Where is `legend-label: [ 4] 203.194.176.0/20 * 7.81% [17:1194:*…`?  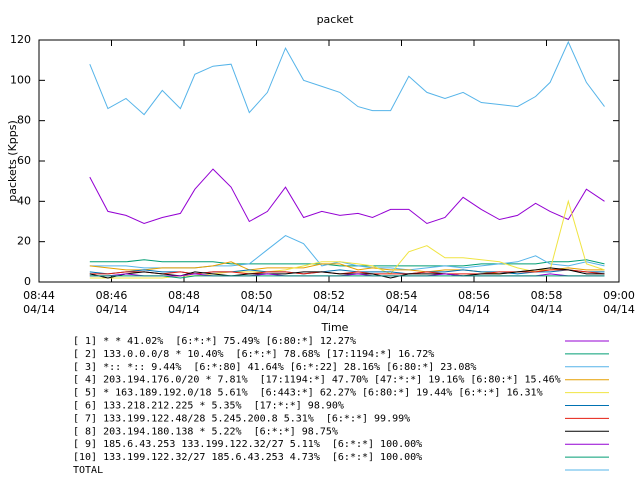
legend-label: [ 4] 203.194.176.0/20 * 7.81% [17:1194:*… is located at coordinates (317, 380).